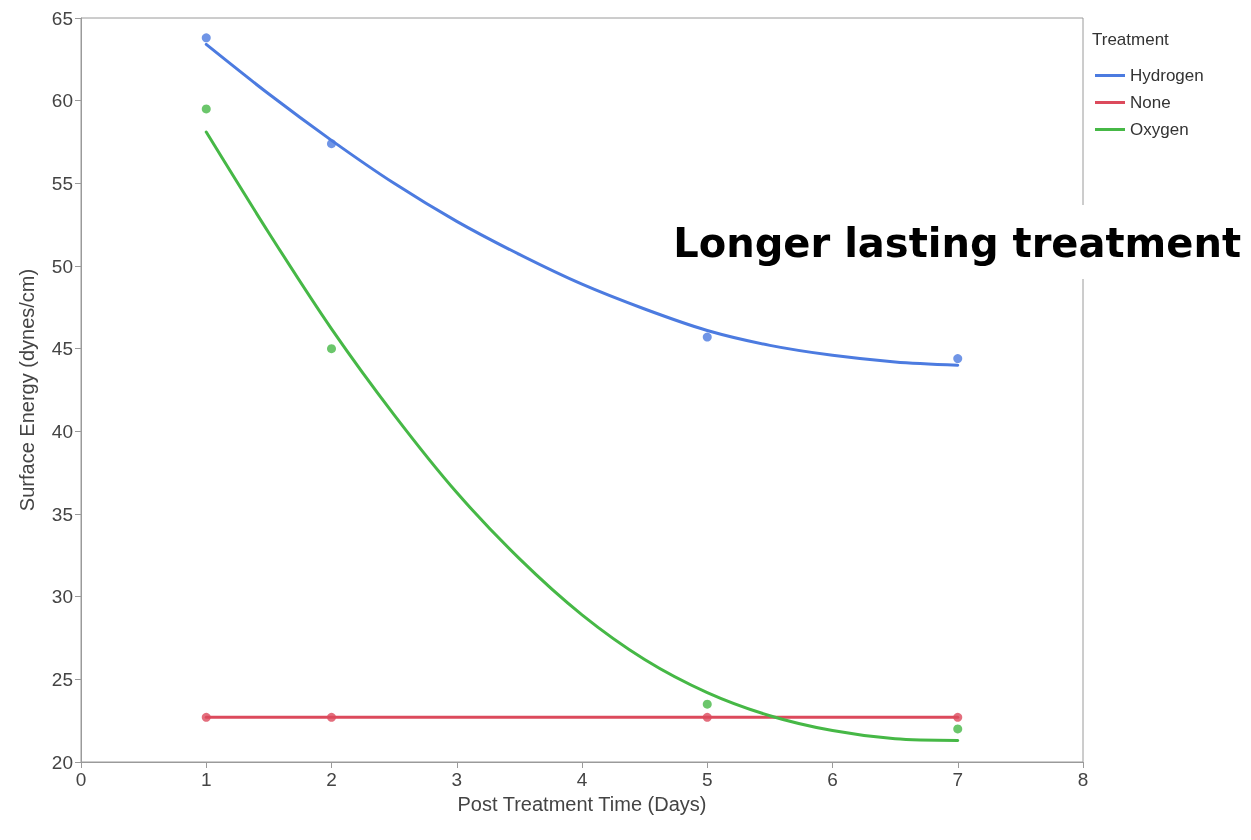 This screenshot has width=1251, height=840. What do you see at coordinates (957, 243) in the screenshot?
I see `annotation: Longer lasting treatment` at bounding box center [957, 243].